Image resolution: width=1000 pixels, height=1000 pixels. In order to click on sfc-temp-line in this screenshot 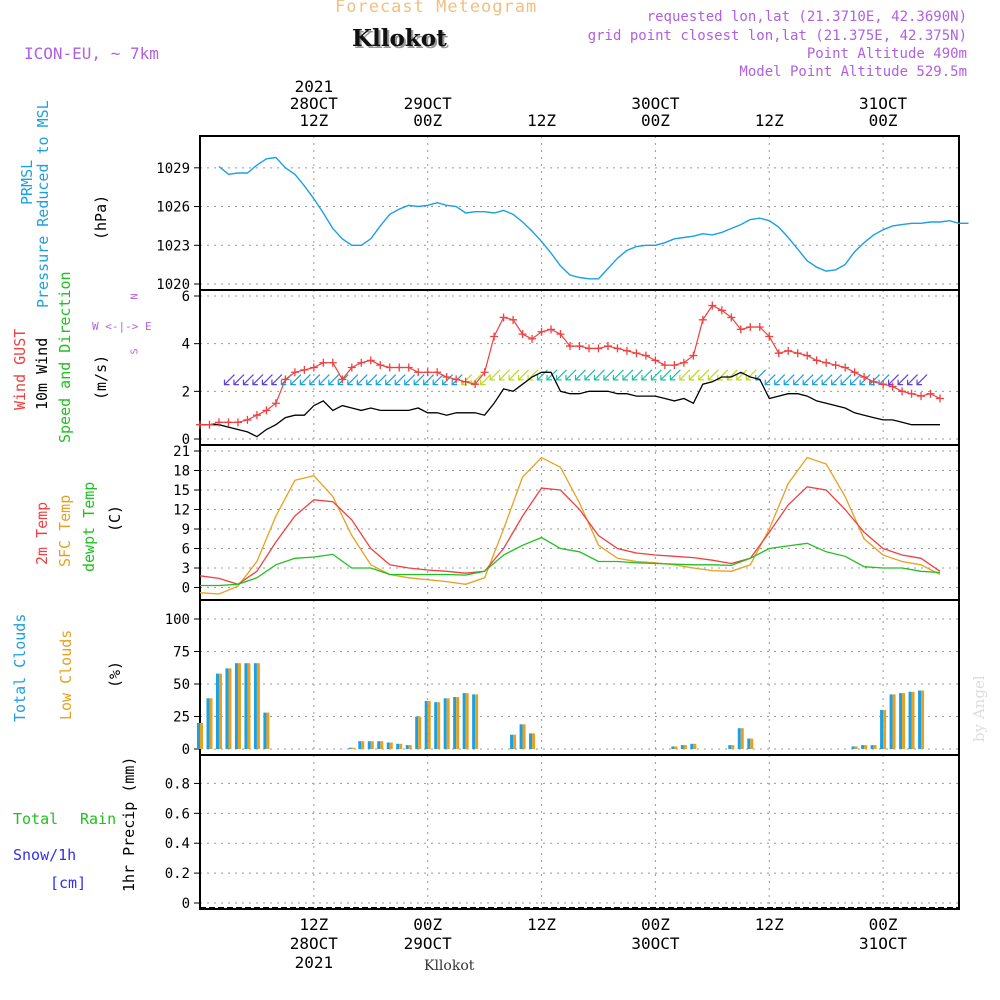, I will do `click(570, 525)`.